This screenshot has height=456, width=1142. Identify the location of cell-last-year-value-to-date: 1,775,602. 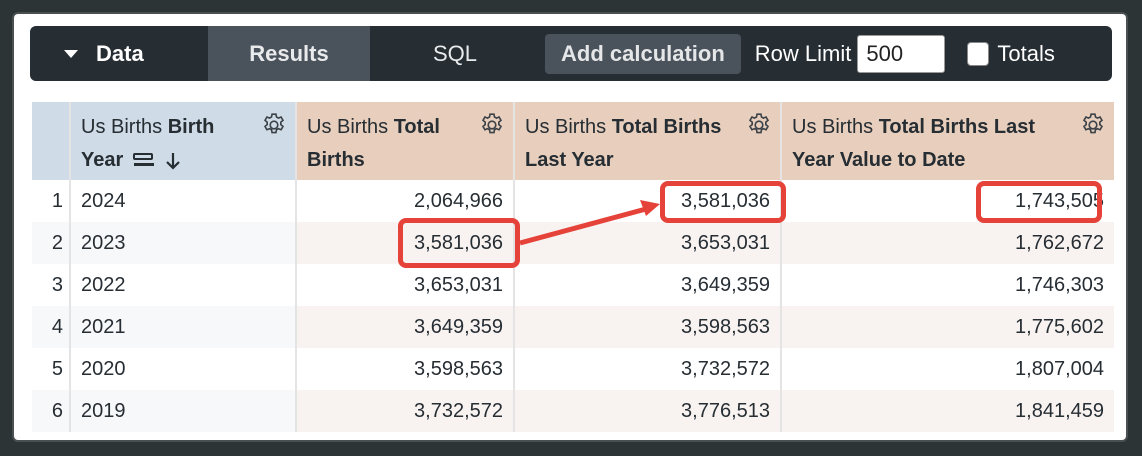
(947, 327).